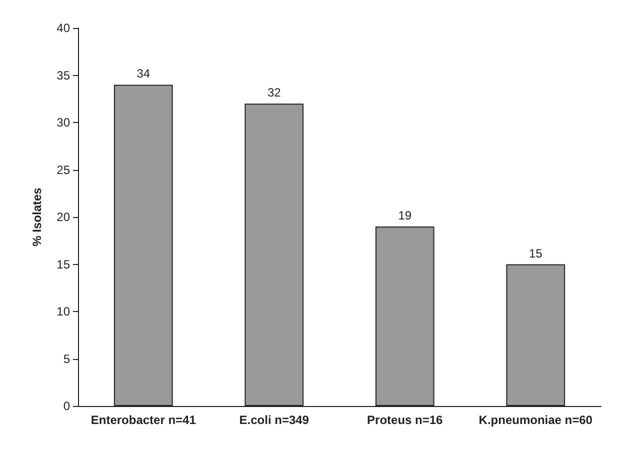  I want to click on y-tick-label: 15, so click(63, 264).